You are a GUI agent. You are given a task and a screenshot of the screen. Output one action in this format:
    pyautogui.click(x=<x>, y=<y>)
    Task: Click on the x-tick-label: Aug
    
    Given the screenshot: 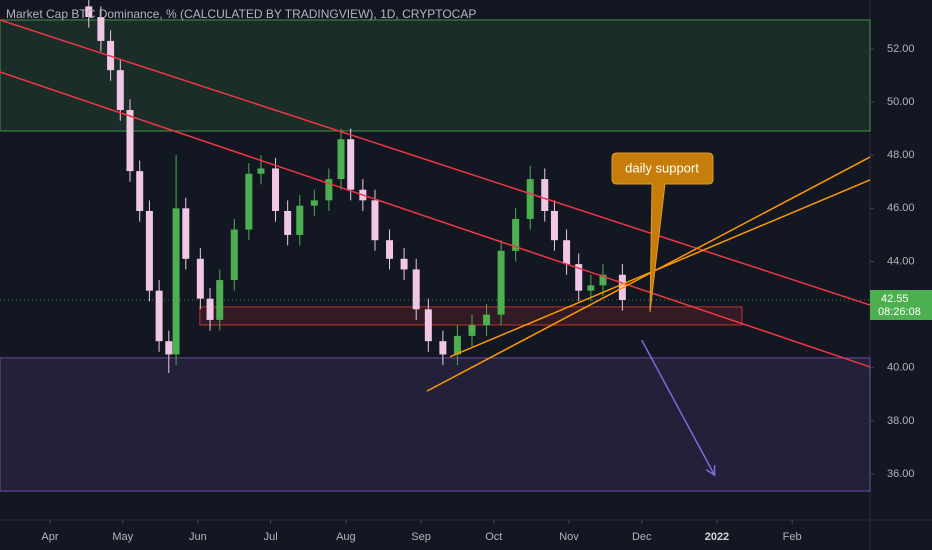 What is the action you would take?
    pyautogui.click(x=346, y=537)
    